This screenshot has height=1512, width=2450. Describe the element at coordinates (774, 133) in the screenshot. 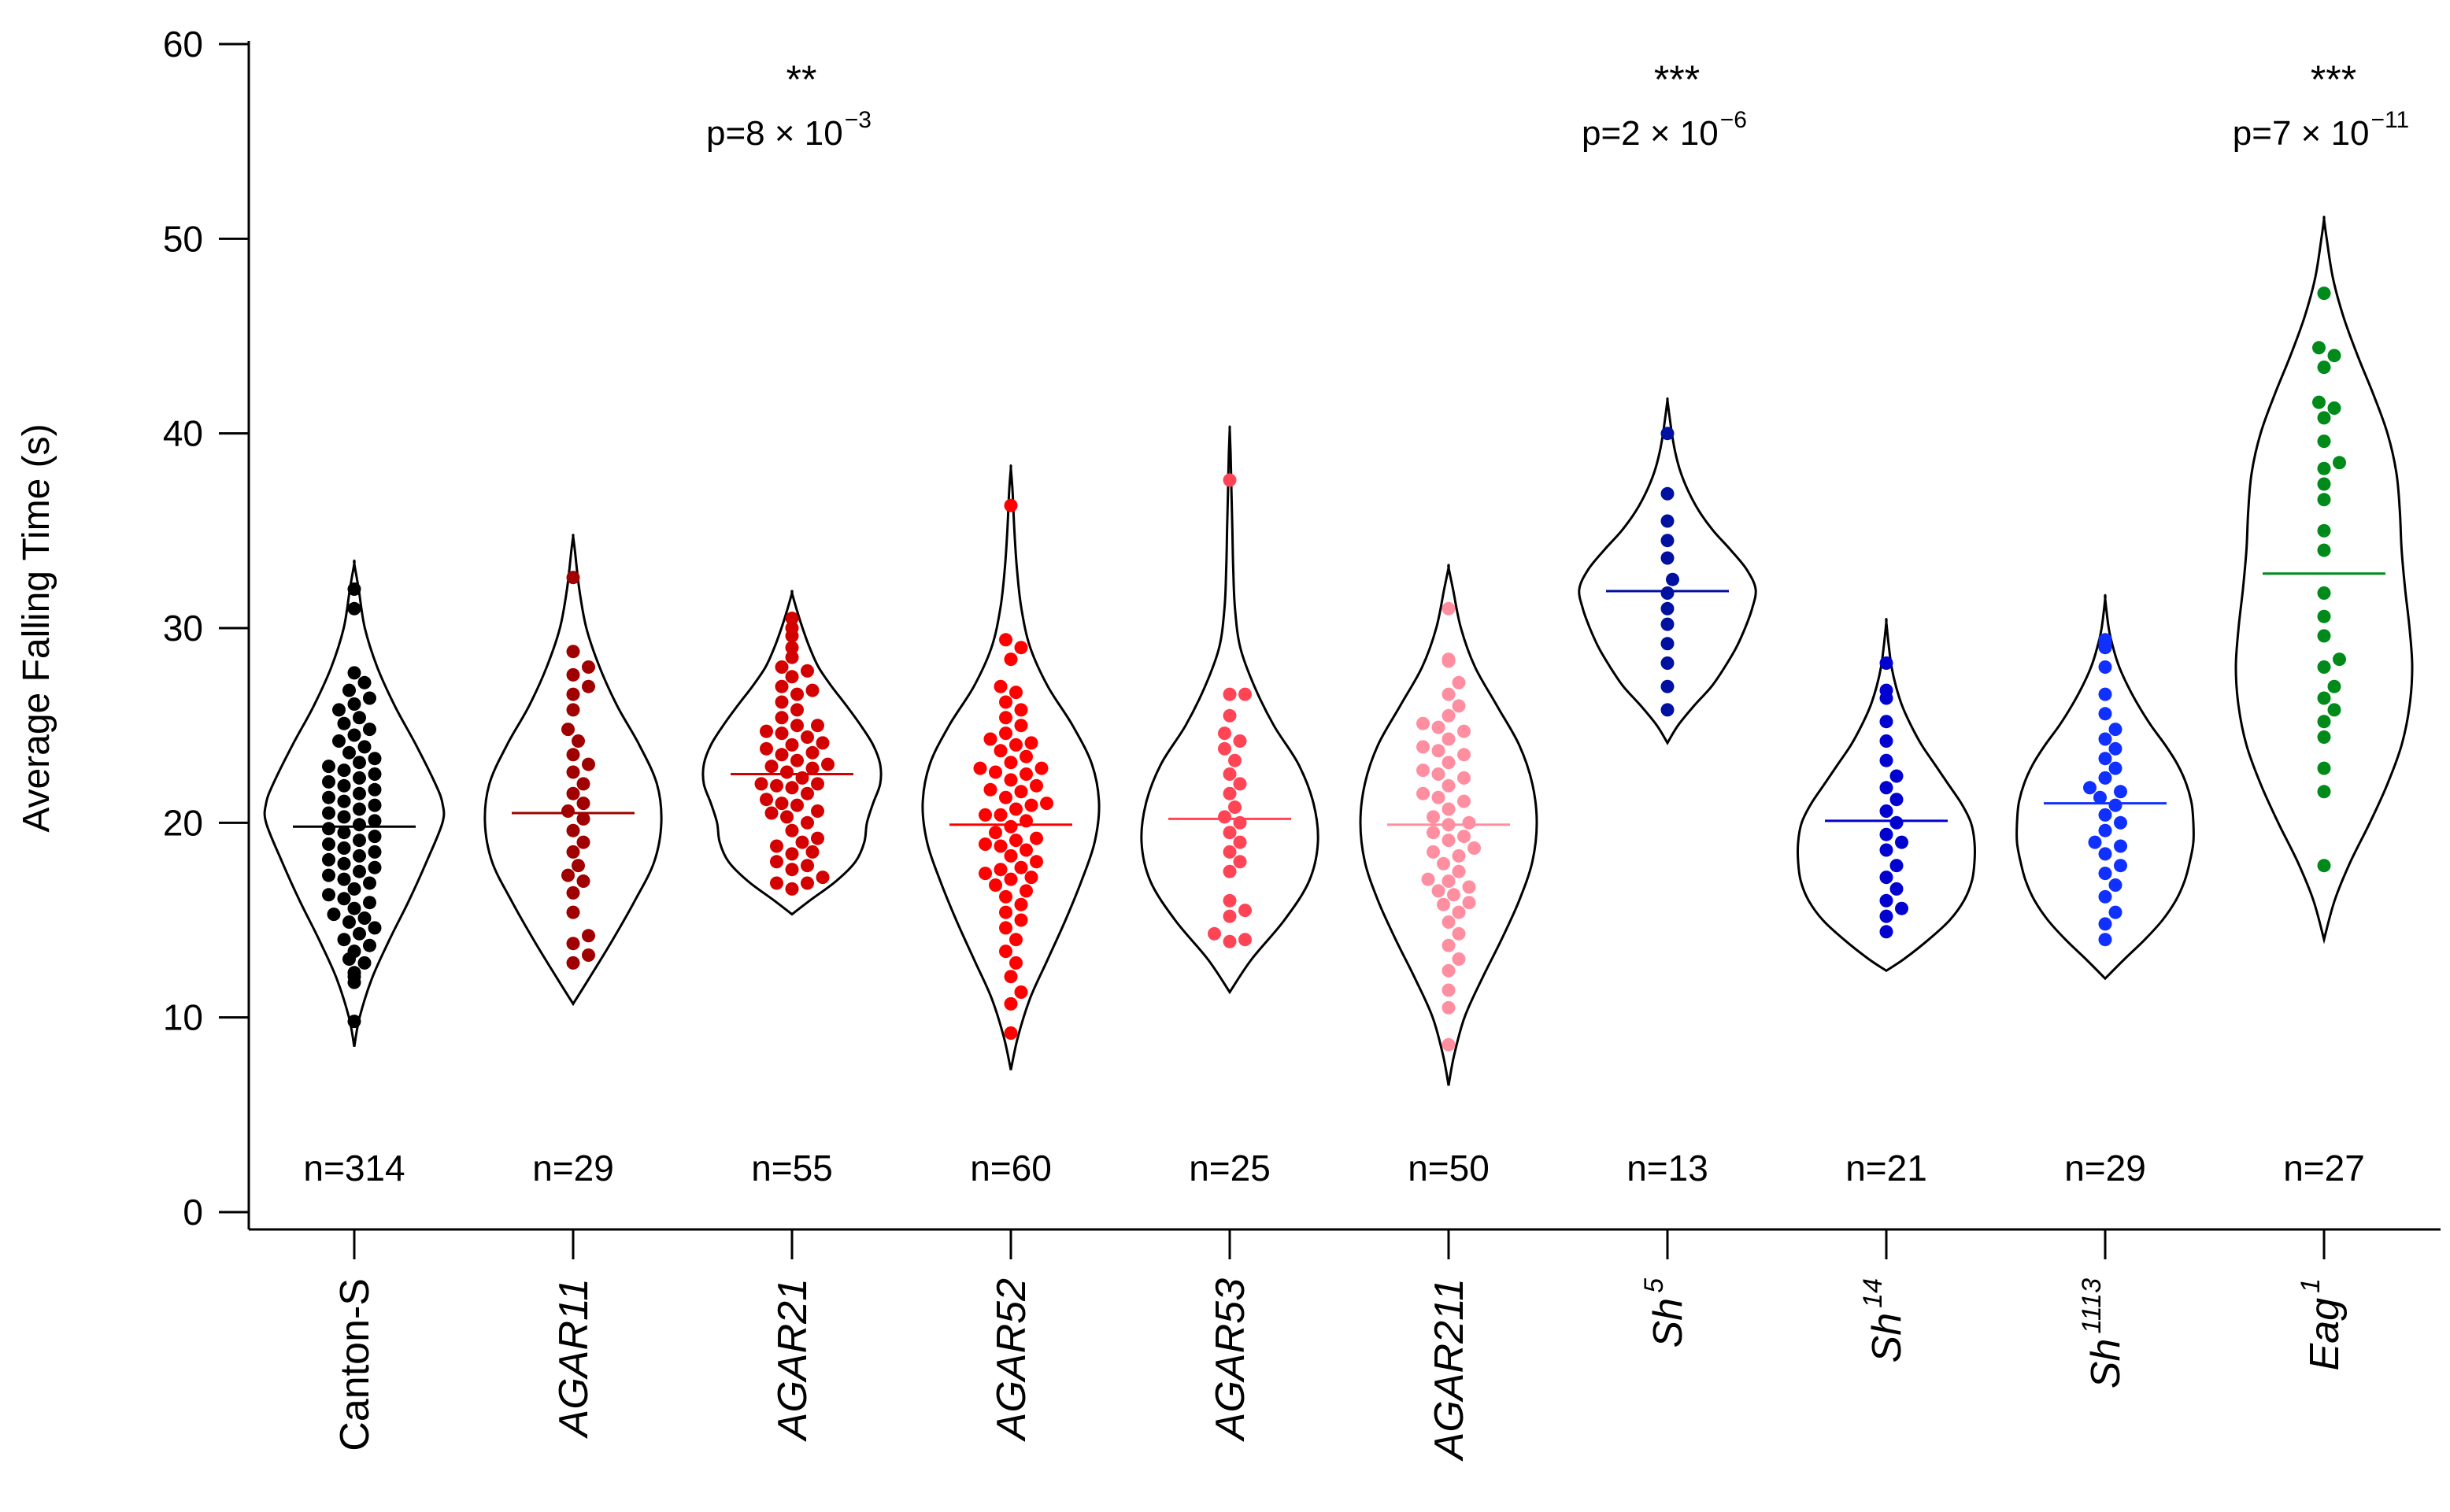

I see `group-2-p-value-base: p=8 × 10` at that location.